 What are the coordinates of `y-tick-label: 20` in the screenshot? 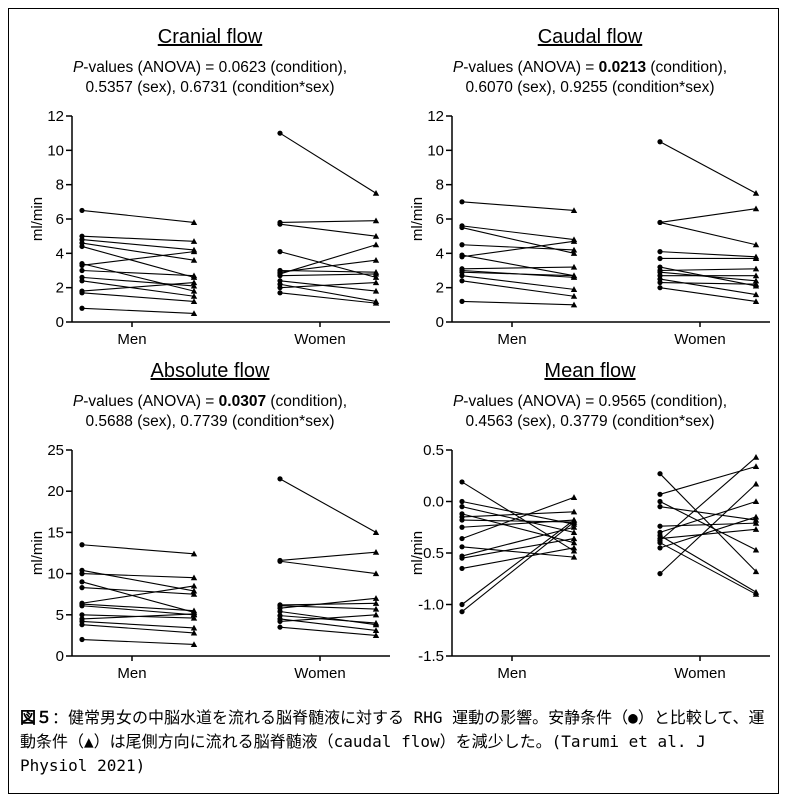 It's located at (55, 491).